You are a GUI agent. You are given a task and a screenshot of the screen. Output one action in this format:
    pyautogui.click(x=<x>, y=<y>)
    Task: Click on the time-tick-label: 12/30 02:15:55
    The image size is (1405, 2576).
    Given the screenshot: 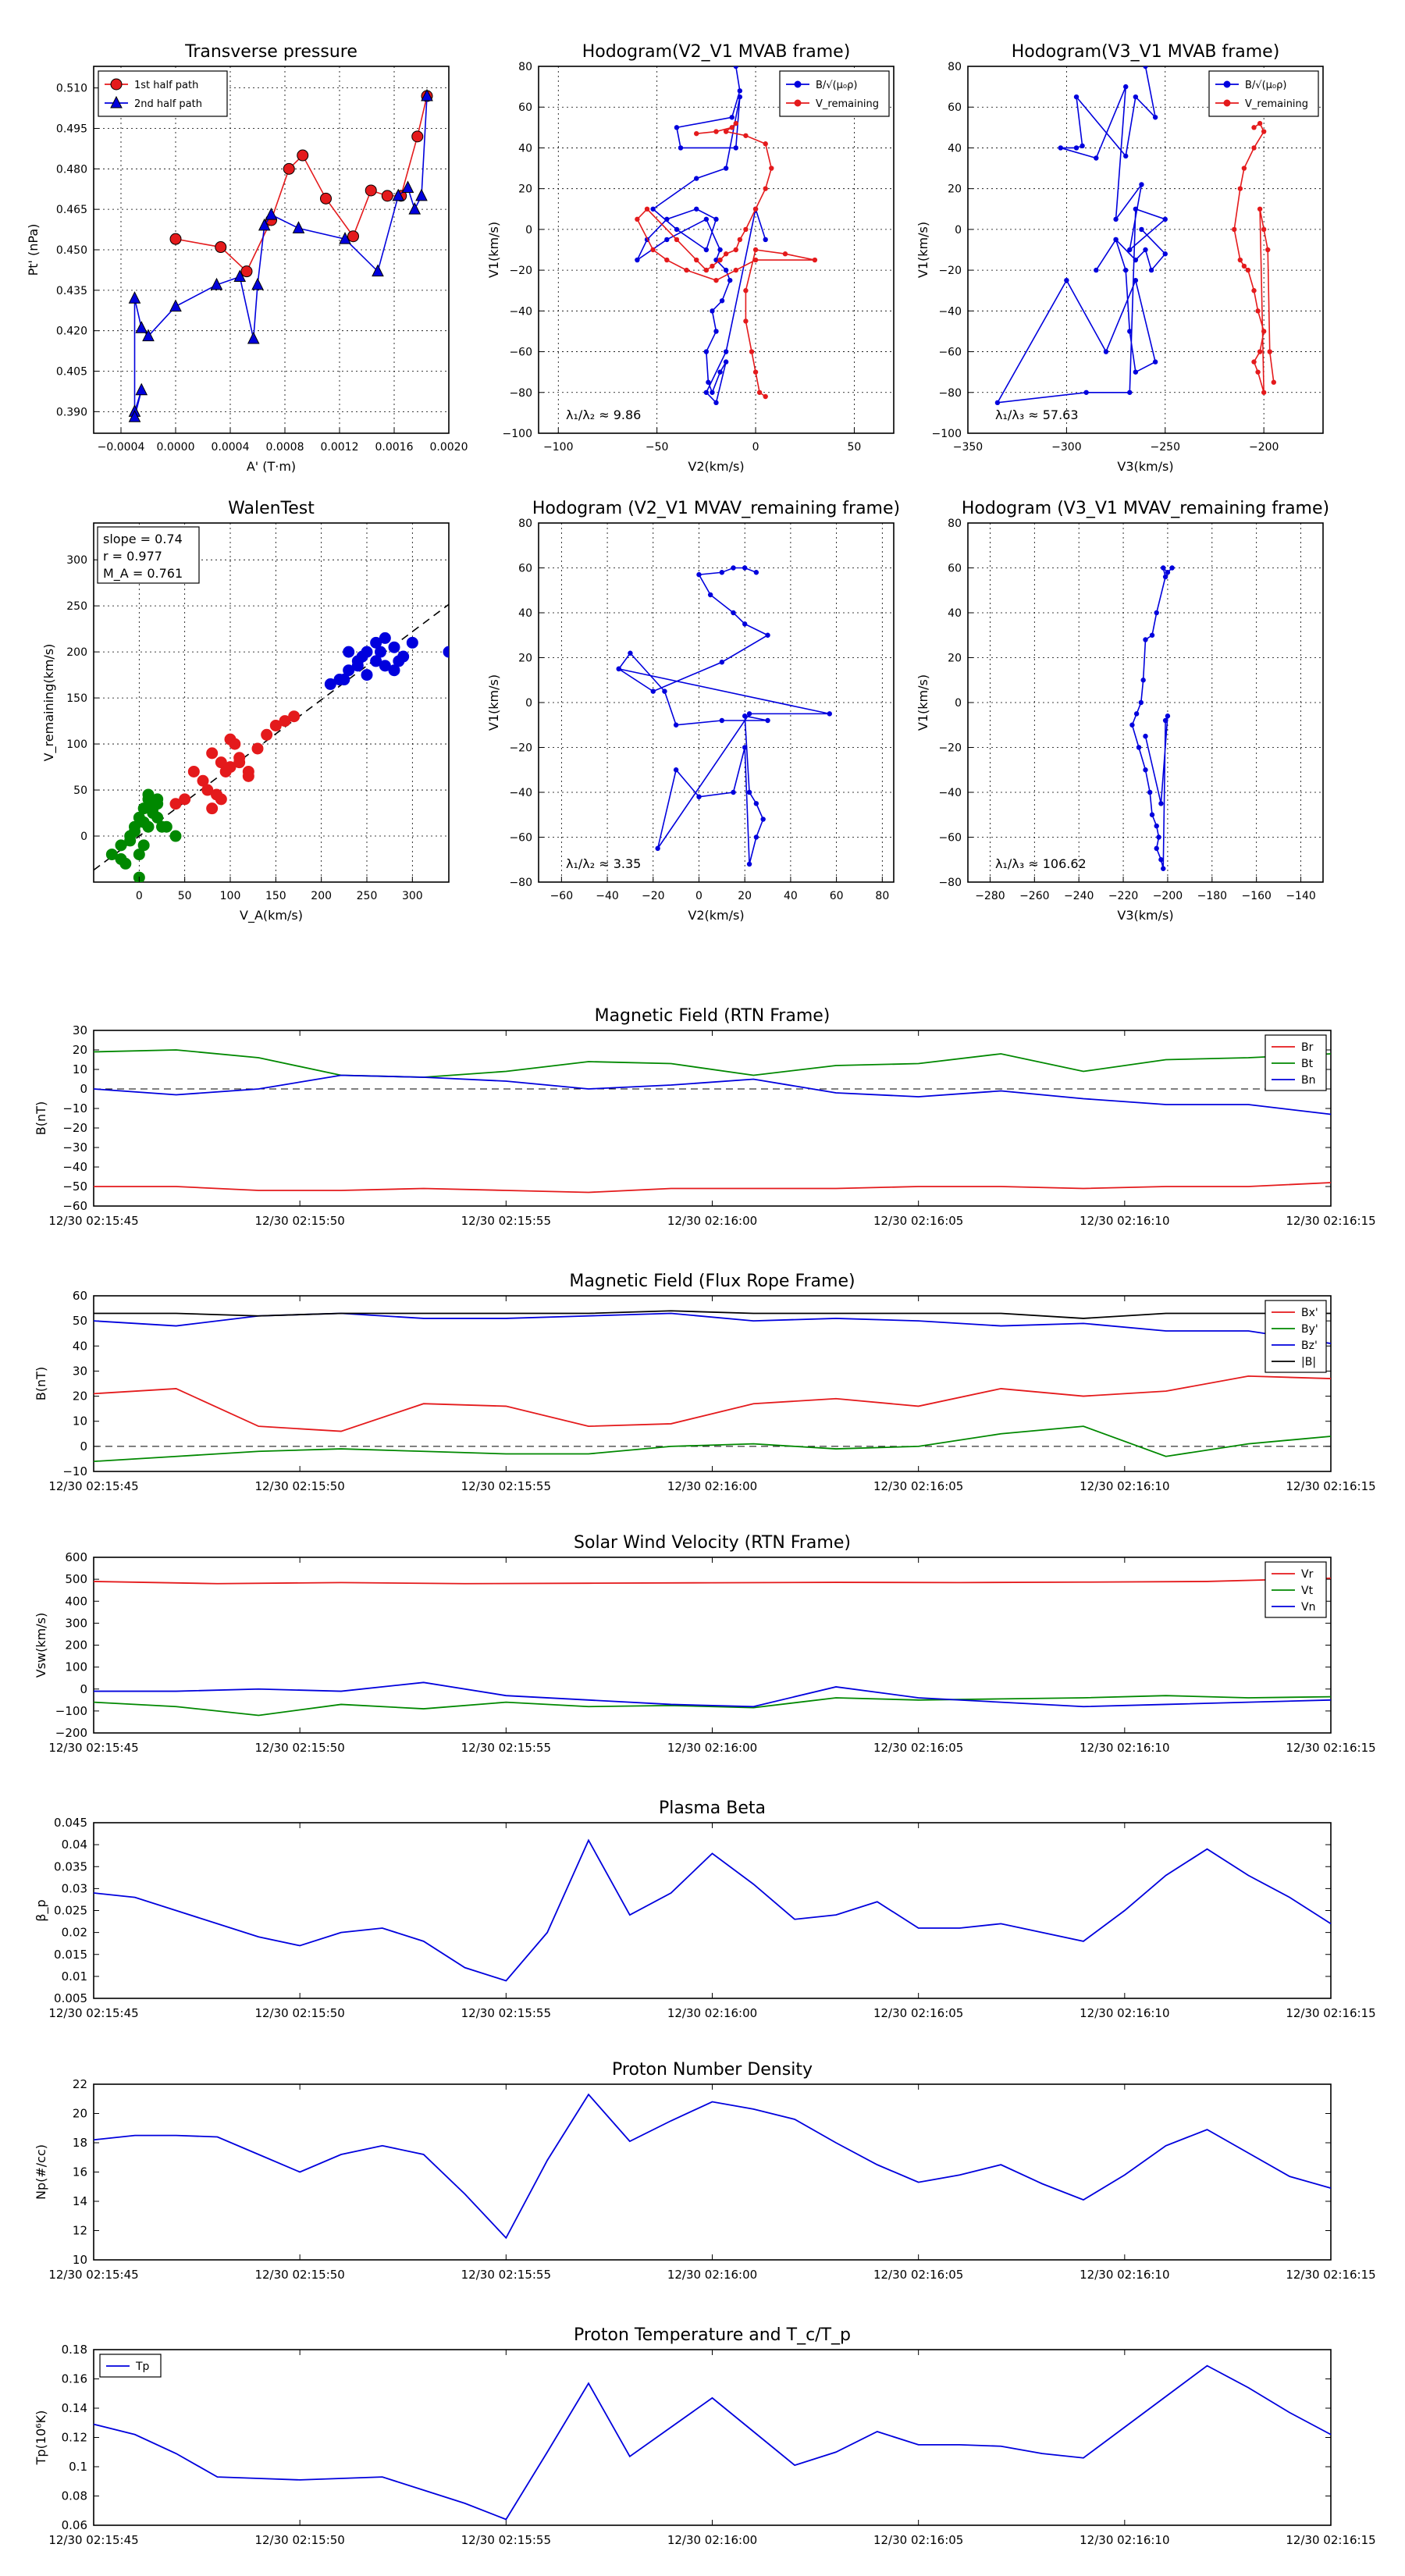 What is the action you would take?
    pyautogui.click(x=506, y=1748)
    